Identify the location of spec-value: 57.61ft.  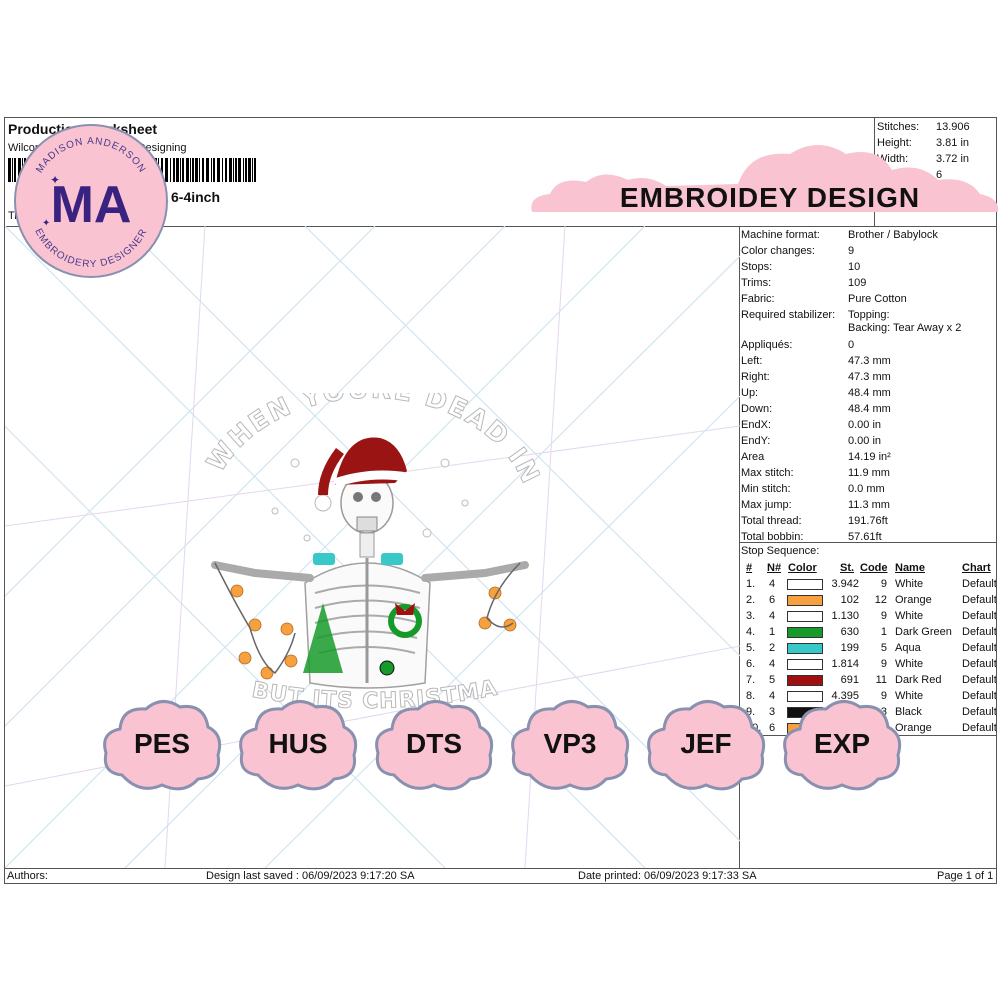
(865, 537).